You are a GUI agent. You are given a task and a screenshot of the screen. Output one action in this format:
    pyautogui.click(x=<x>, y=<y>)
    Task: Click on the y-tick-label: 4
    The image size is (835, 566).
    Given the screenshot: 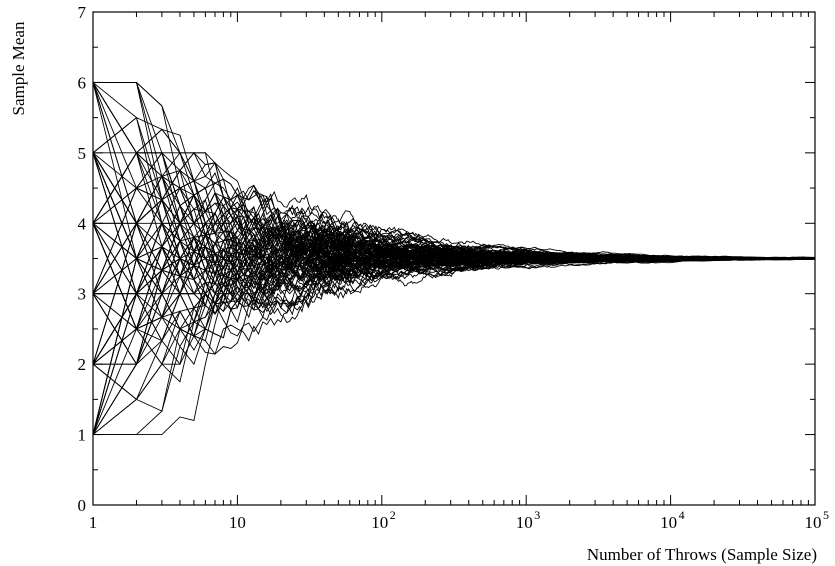 What is the action you would take?
    pyautogui.click(x=82, y=223)
    